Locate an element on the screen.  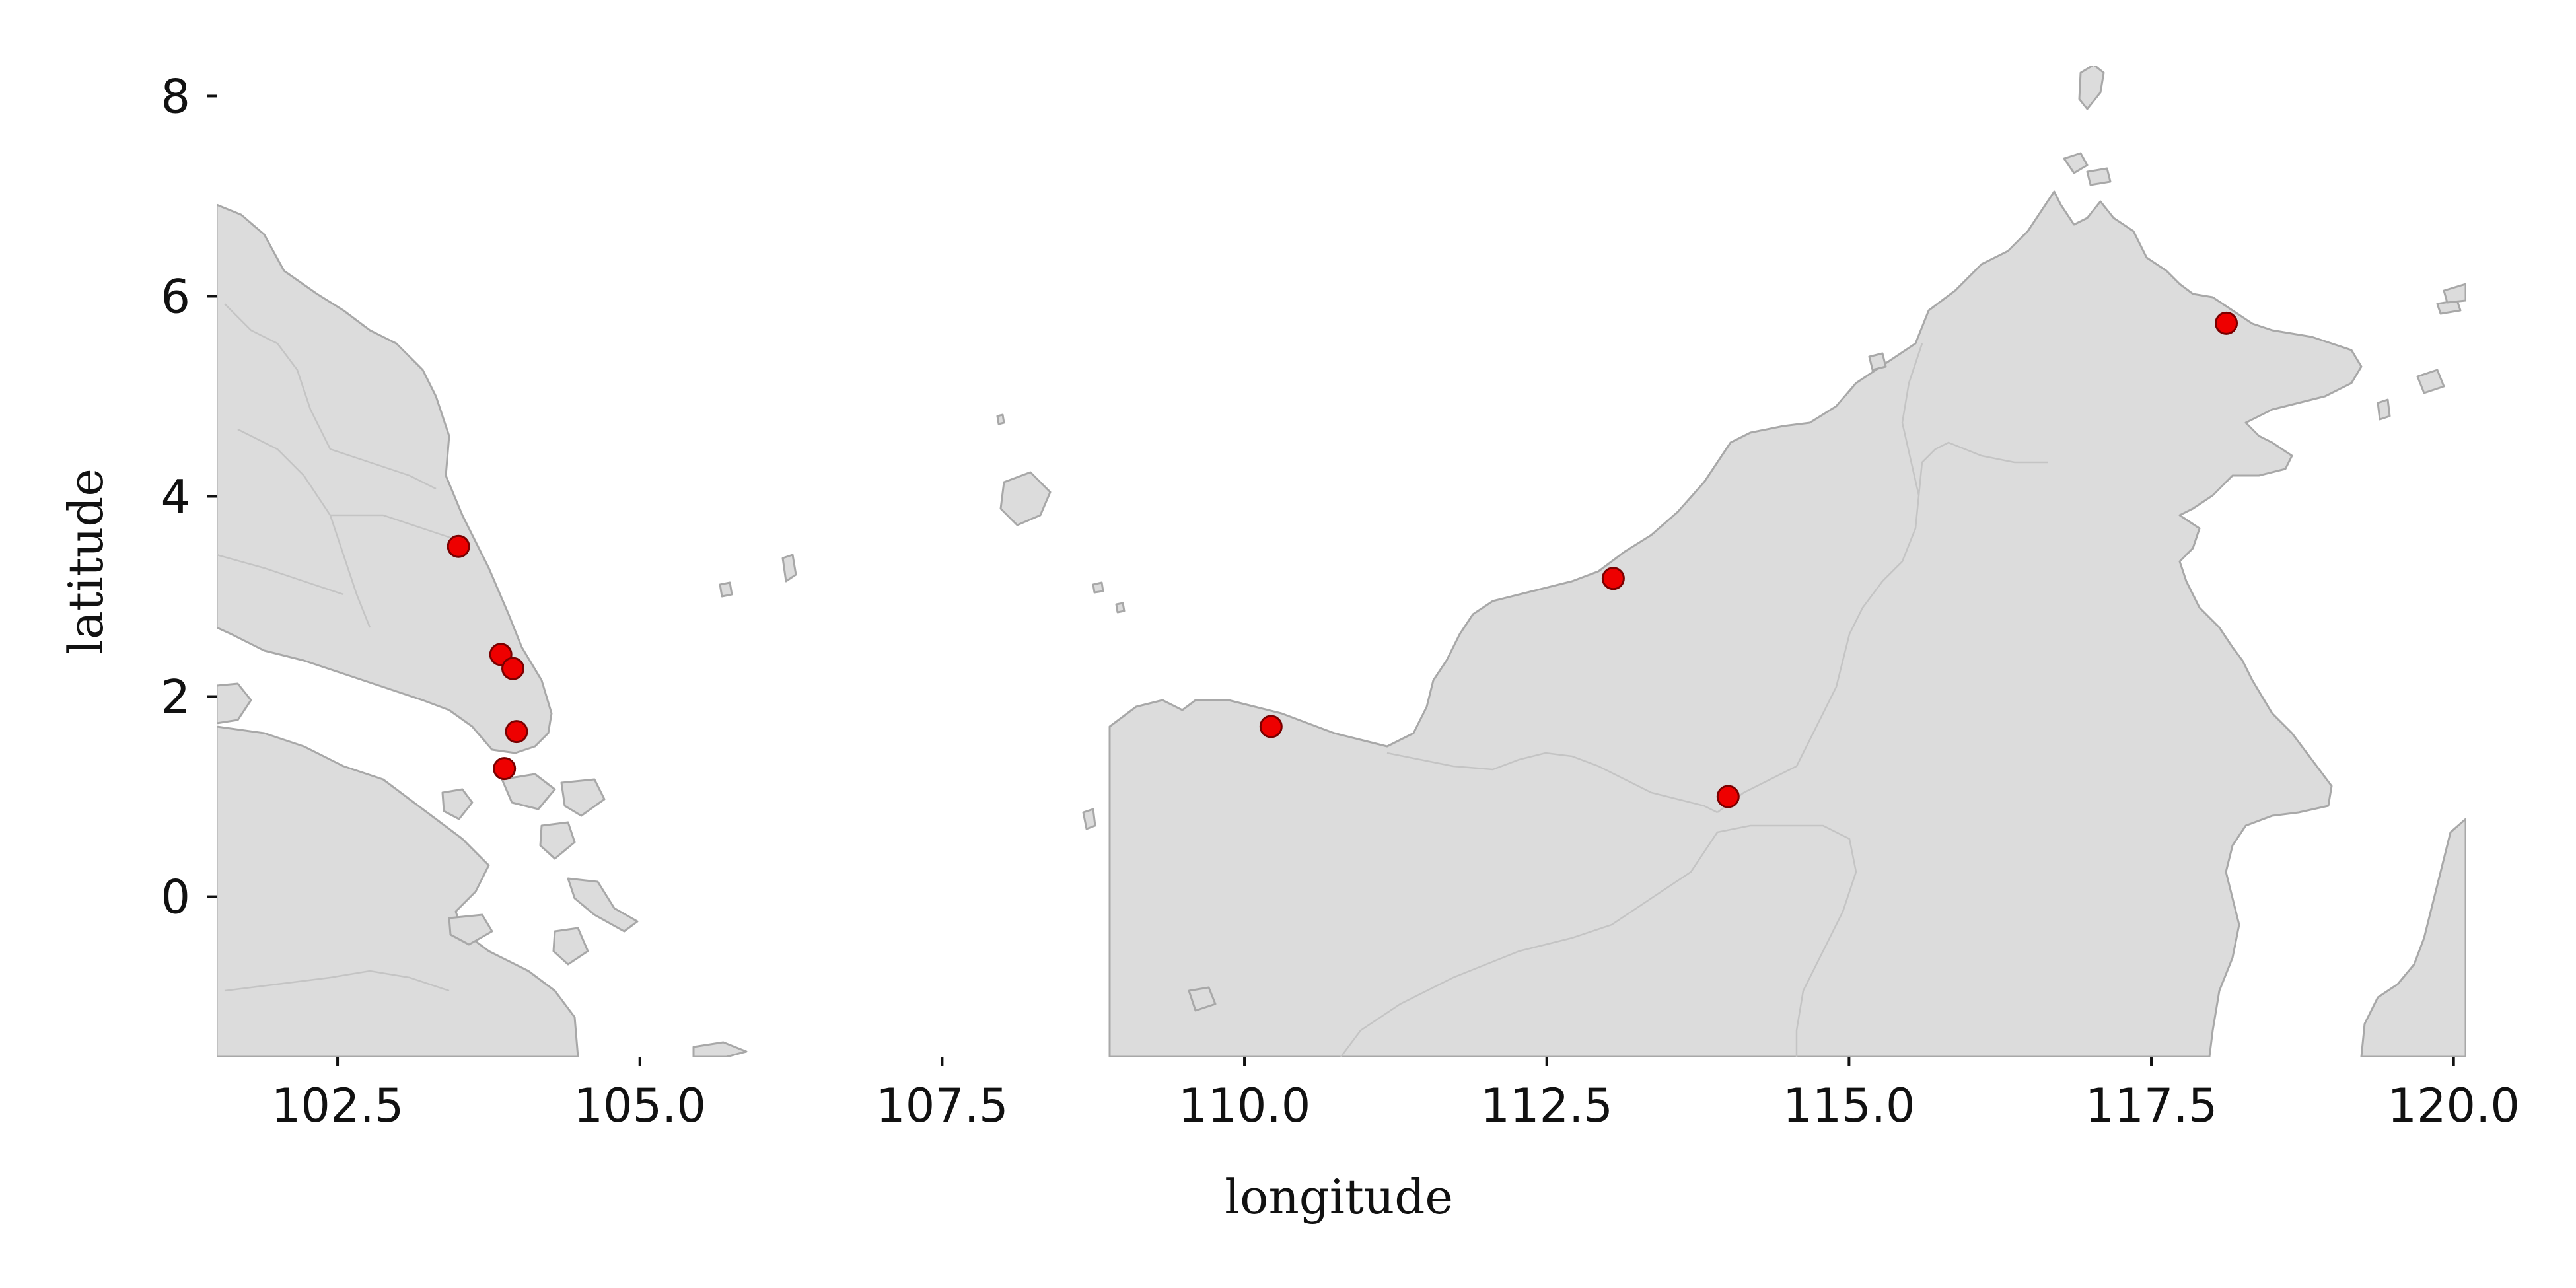
y-tick-label: 6 is located at coordinates (175, 296).